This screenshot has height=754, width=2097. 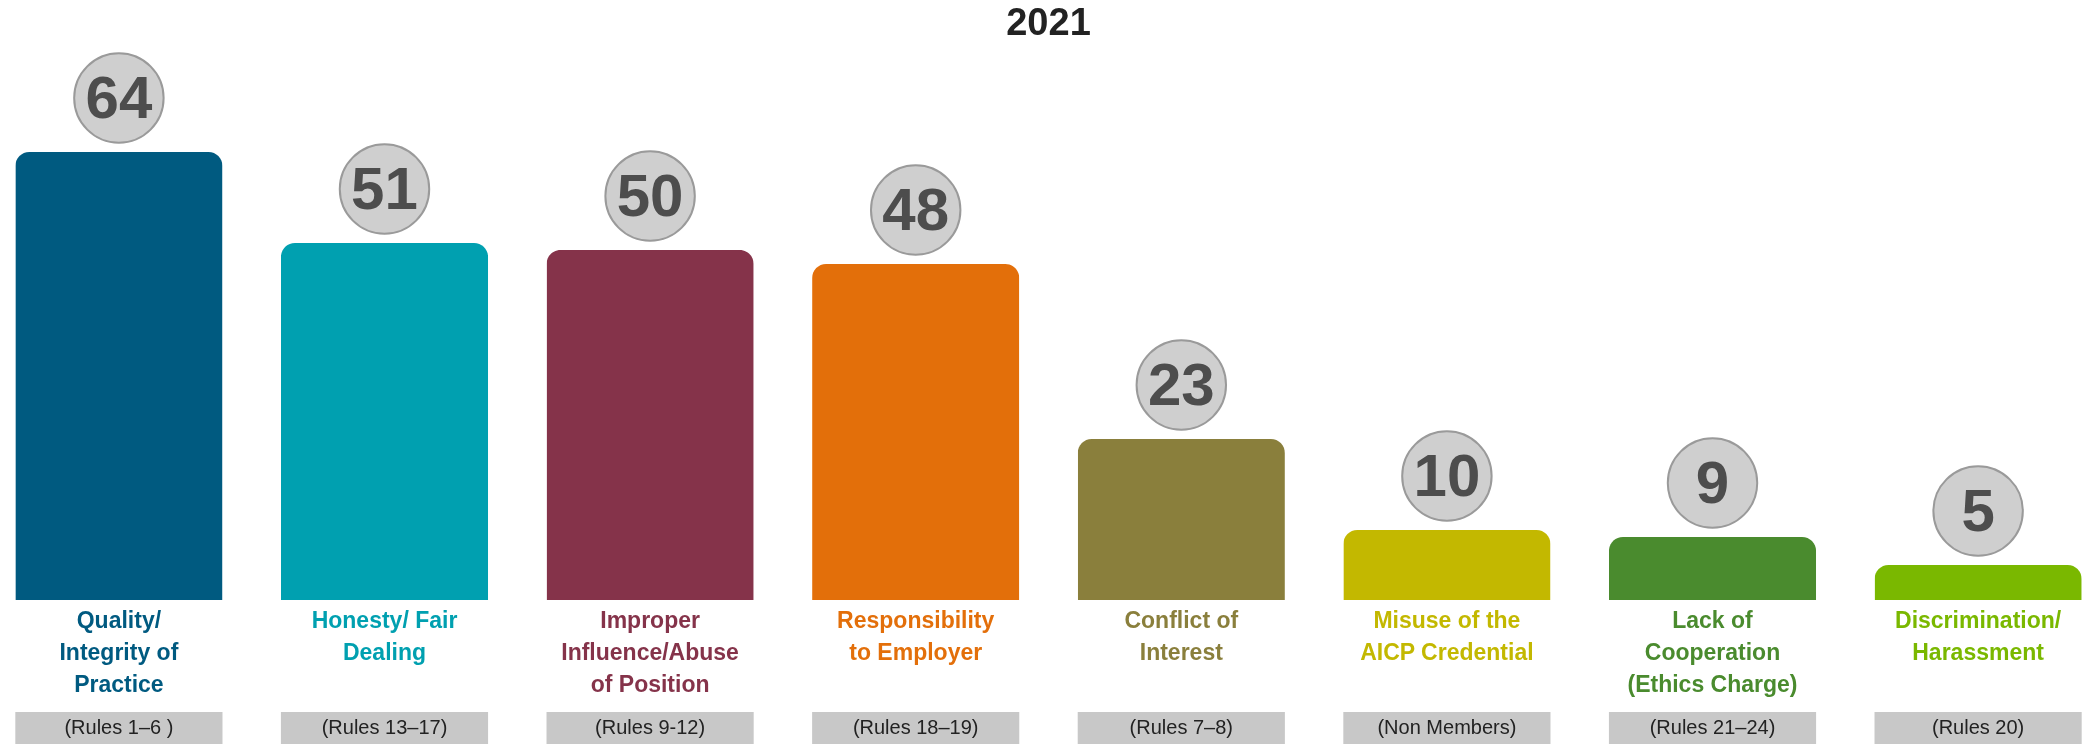 I want to click on x-tick-label: Honesty/ Fair Dealing, so click(x=384, y=636).